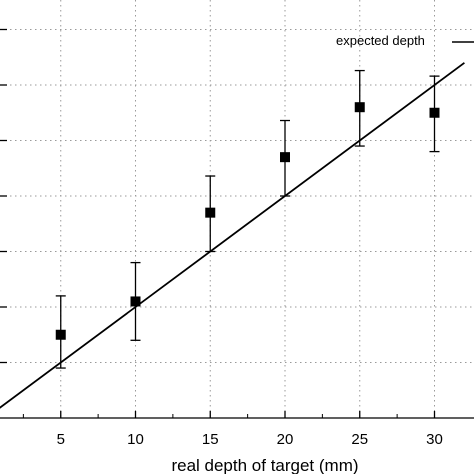 Image resolution: width=474 pixels, height=474 pixels. Describe the element at coordinates (61, 439) in the screenshot. I see `x-tick-label: 5` at that location.